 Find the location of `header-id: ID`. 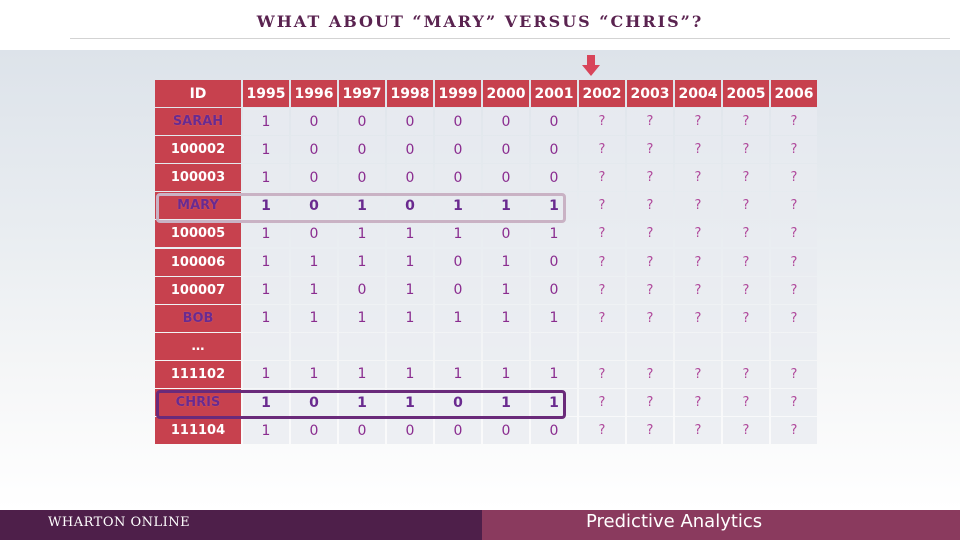

header-id: ID is located at coordinates (198, 93).